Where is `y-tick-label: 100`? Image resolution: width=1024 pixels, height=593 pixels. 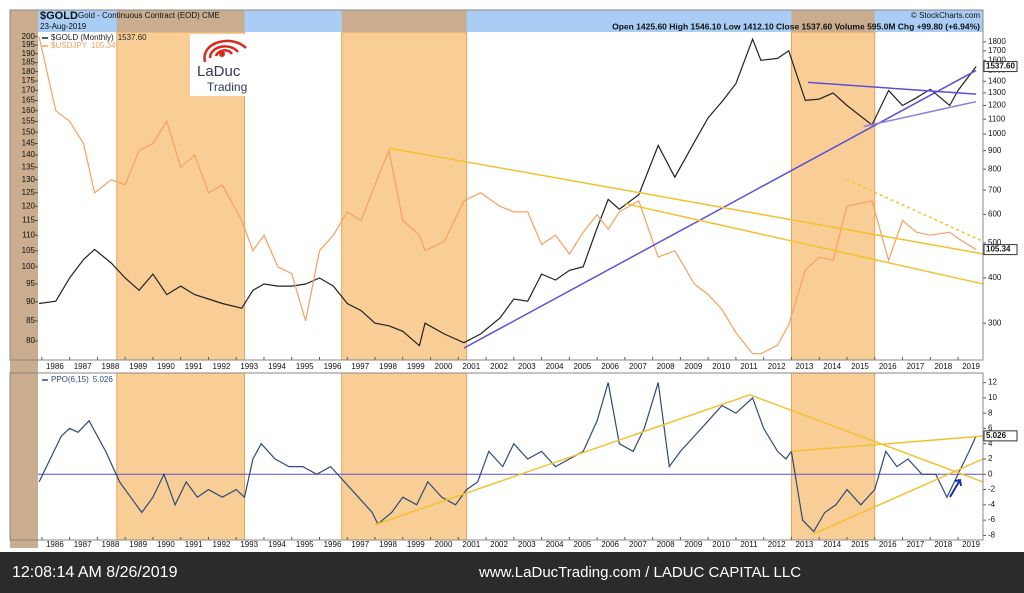 y-tick-label: 100 is located at coordinates (29, 266).